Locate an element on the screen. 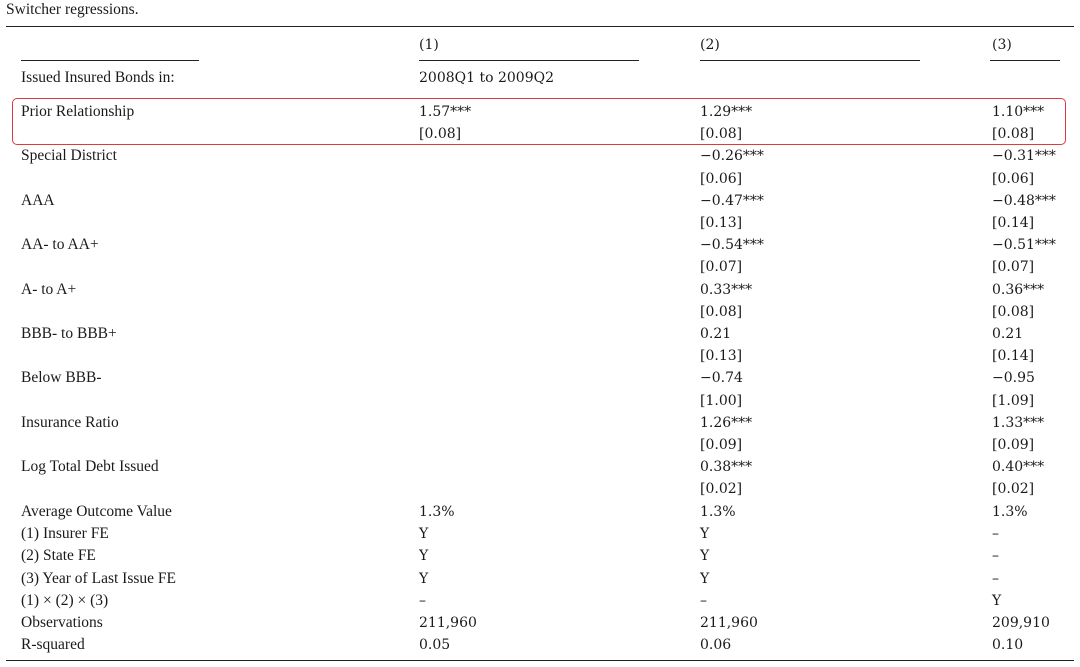 The width and height of the screenshot is (1080, 667). footer-col1: – is located at coordinates (422, 600).